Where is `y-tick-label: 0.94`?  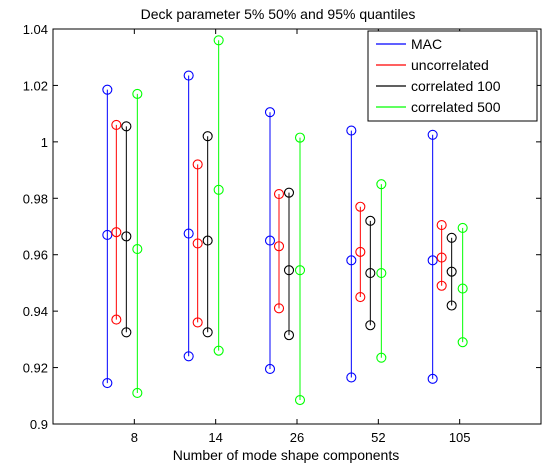 y-tick-label: 0.94 is located at coordinates (35, 311).